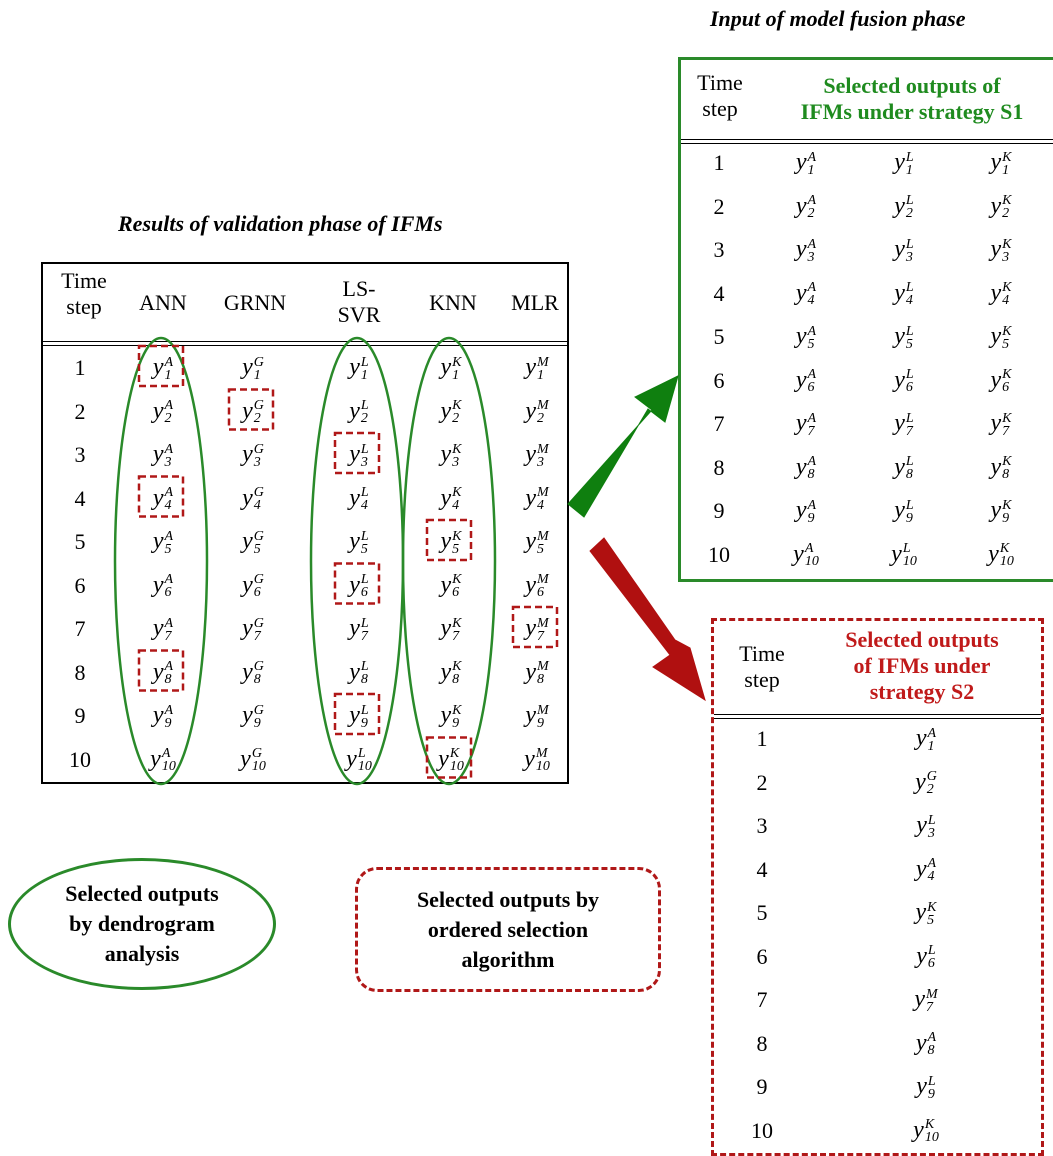  Describe the element at coordinates (163, 760) in the screenshot. I see `output-A-10: y A 10` at that location.